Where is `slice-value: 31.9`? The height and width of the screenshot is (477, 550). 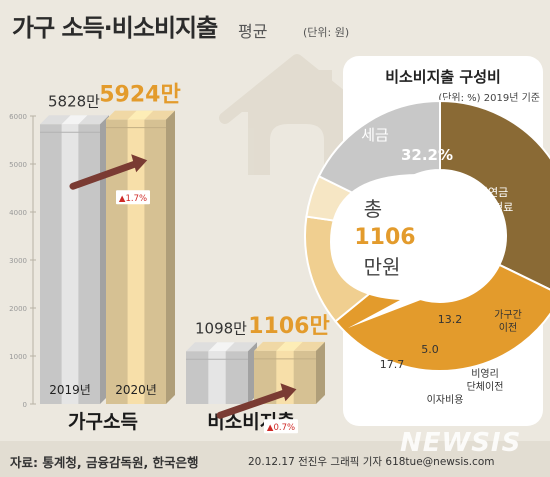
slice-value: 31.9 is located at coordinates (488, 253).